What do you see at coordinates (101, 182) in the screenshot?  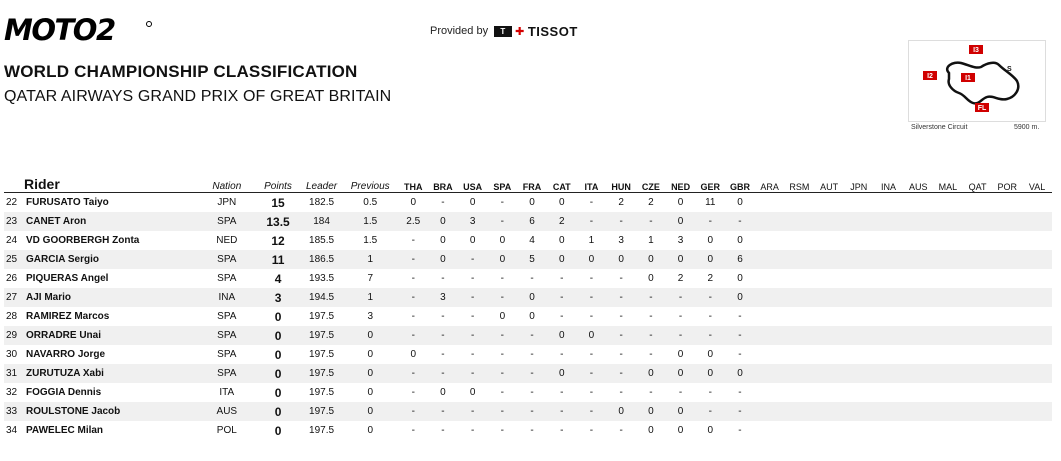 I see `header-rider: Rider` at bounding box center [101, 182].